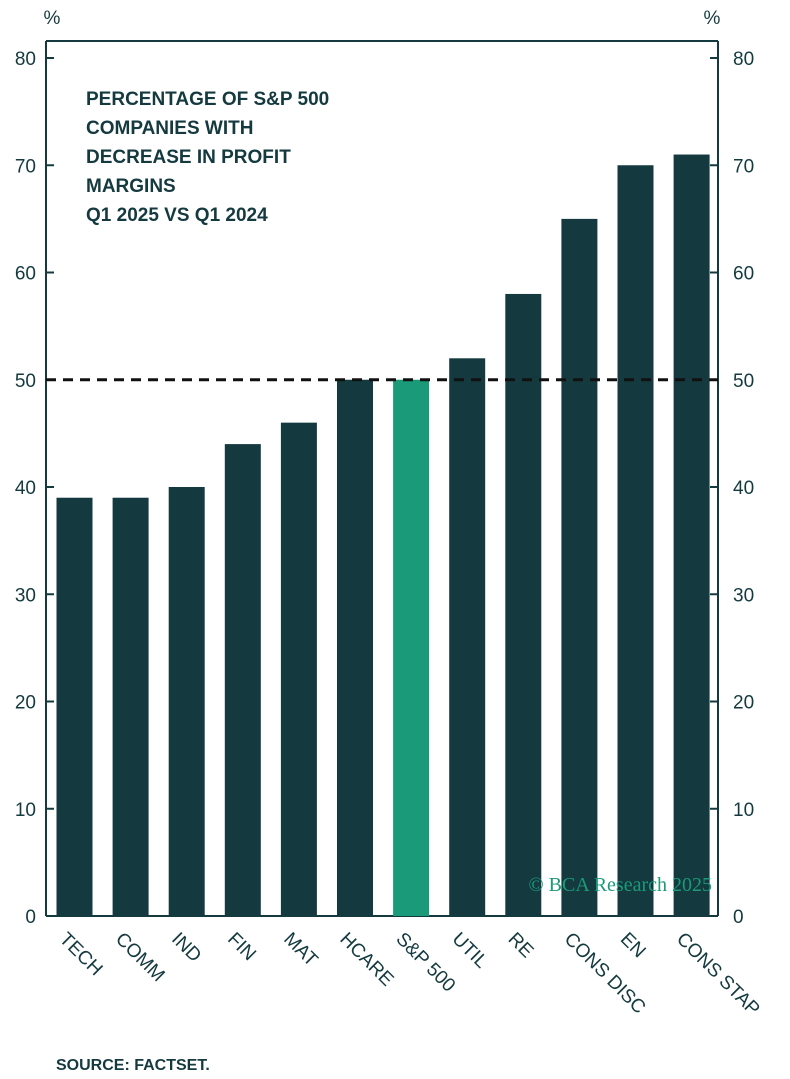  I want to click on title-line: PERCENTAGE OF S&P 500, so click(207, 99).